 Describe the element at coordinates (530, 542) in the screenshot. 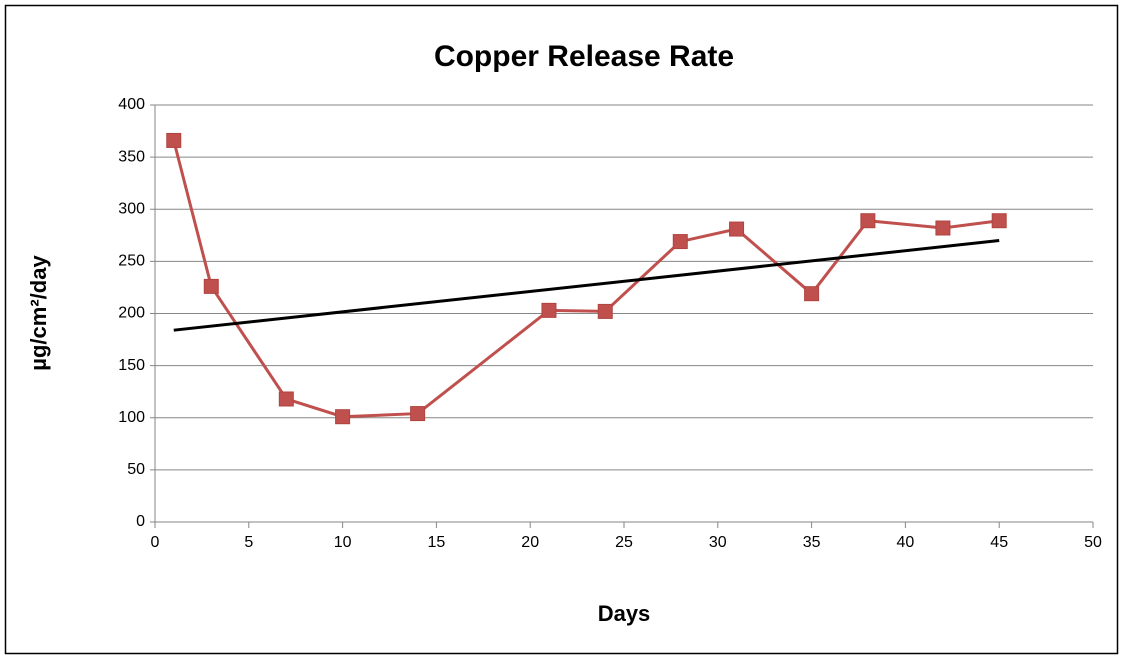

I see `x-tick-label: 20` at that location.